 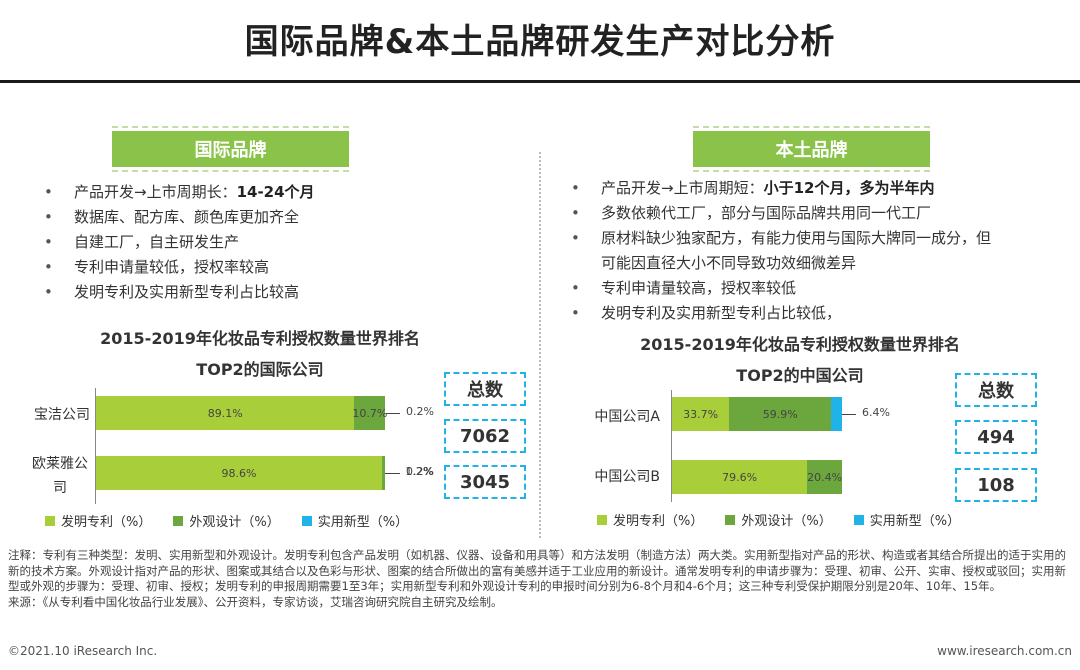 I want to click on bar-segment: 98.6%, so click(x=239, y=473).